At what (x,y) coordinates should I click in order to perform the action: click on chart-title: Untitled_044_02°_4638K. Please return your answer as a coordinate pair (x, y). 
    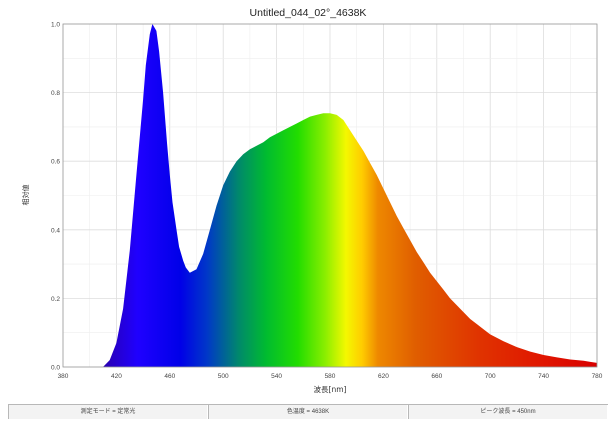
    Looking at the image, I should click on (308, 13).